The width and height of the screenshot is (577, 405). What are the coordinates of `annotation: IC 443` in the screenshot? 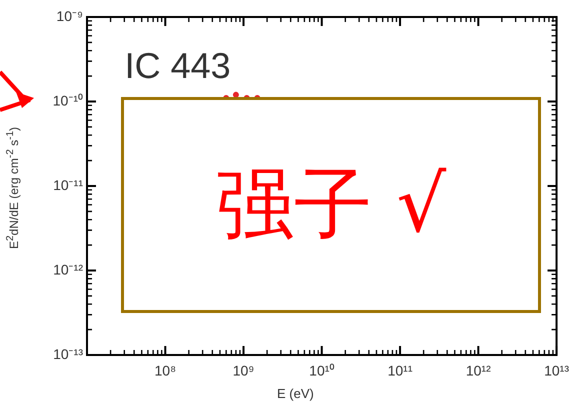 It's located at (177, 65).